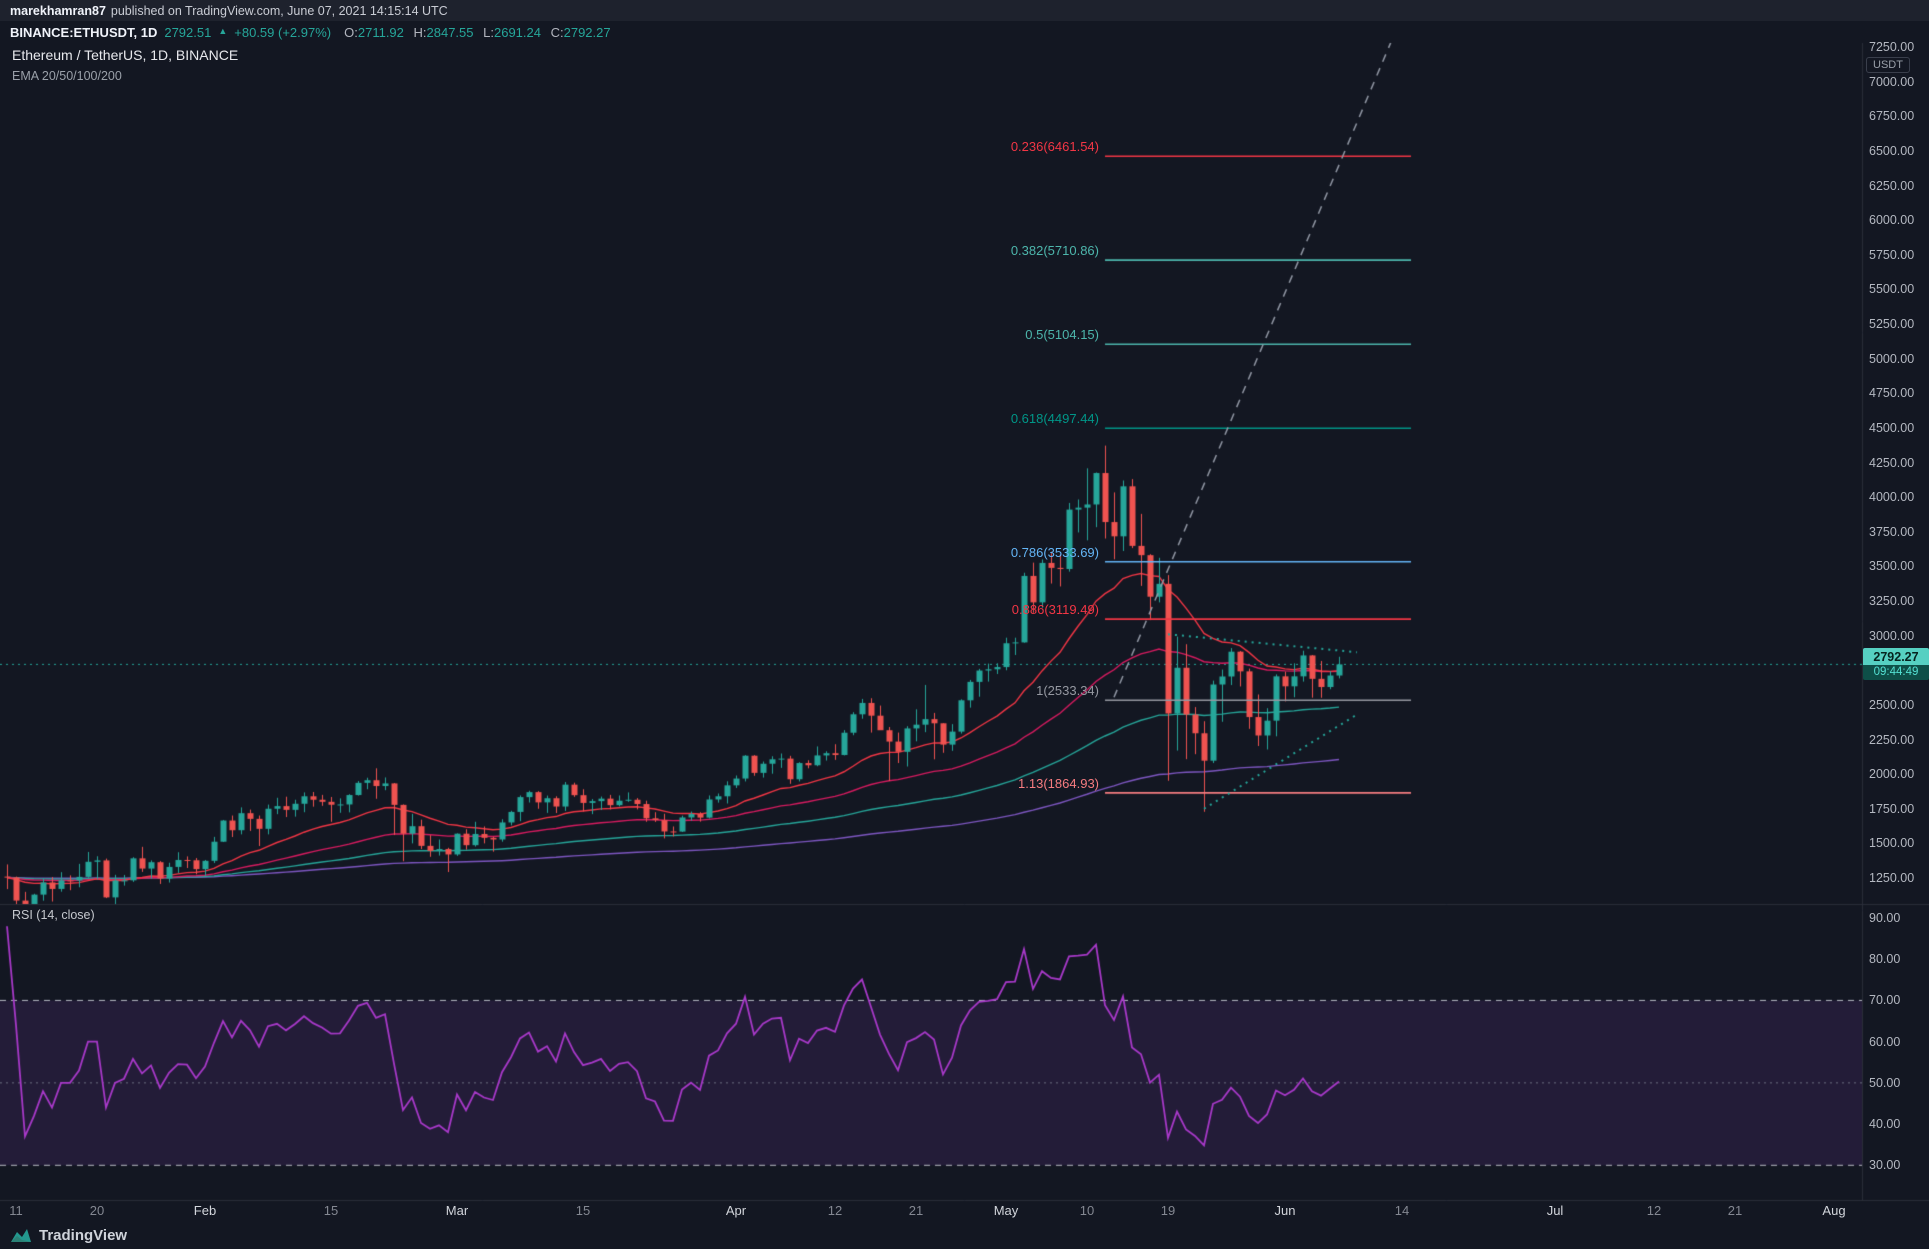  I want to click on open-value: 2711.92, so click(380, 32).